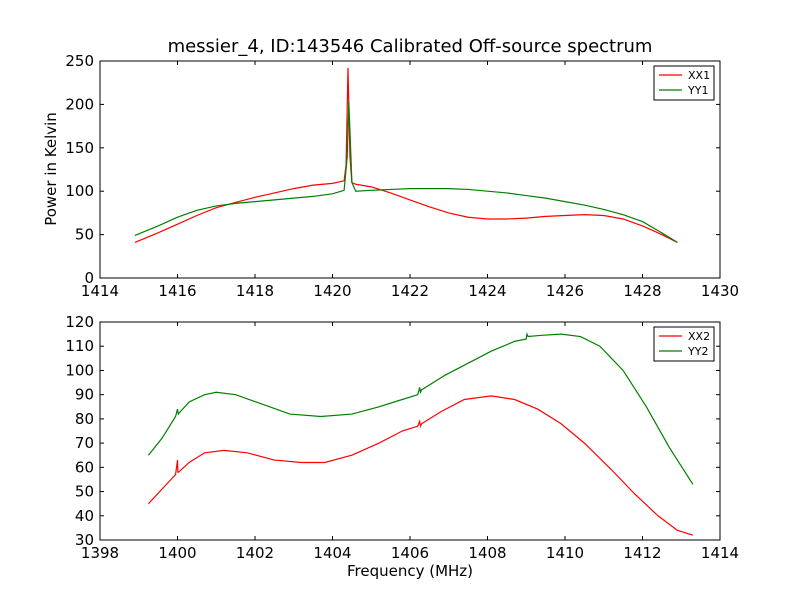 Image resolution: width=800 pixels, height=600 pixels. Describe the element at coordinates (84, 419) in the screenshot. I see `bottom-y-tick-label: 80` at that location.